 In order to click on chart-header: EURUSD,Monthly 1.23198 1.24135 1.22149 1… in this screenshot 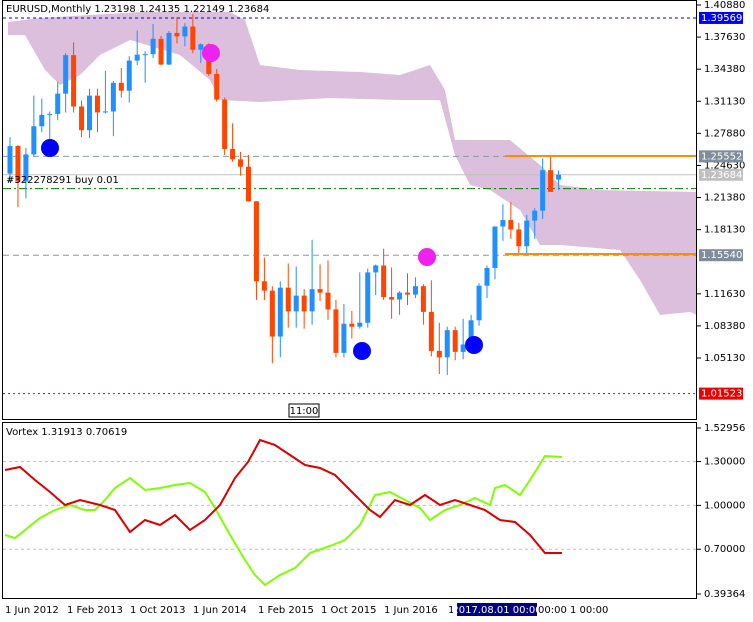, I will do `click(137, 9)`.